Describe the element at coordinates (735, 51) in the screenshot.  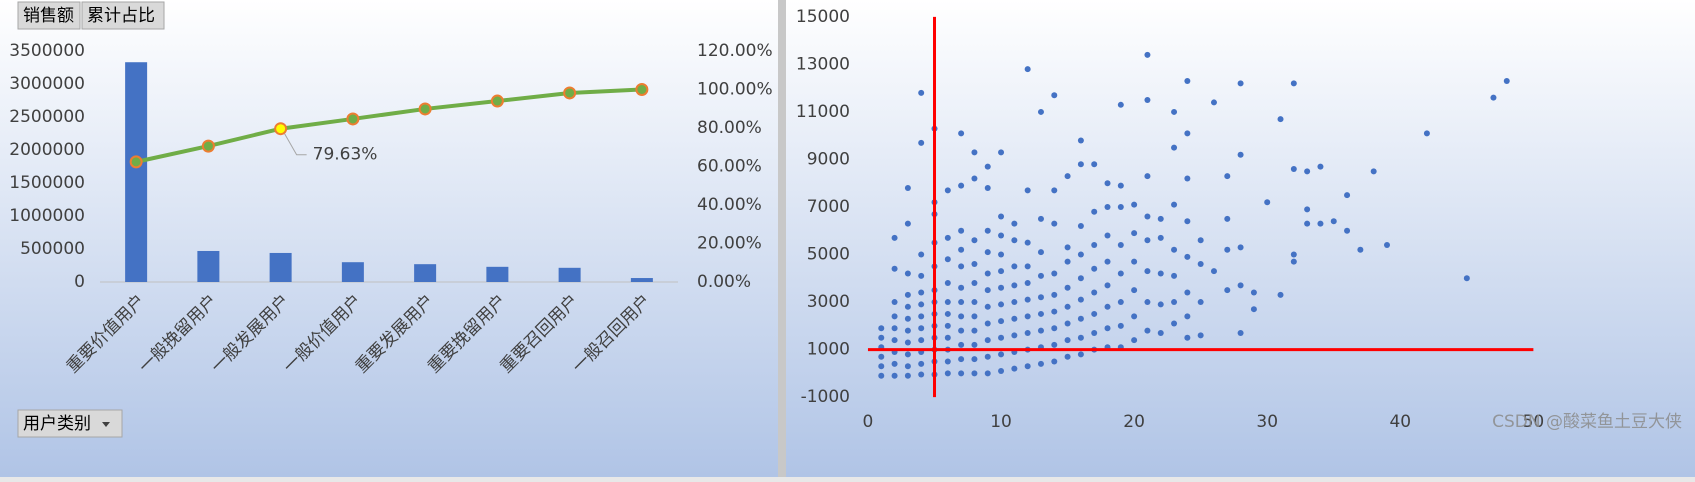
I see `y2-tick-label: 120.00%` at that location.